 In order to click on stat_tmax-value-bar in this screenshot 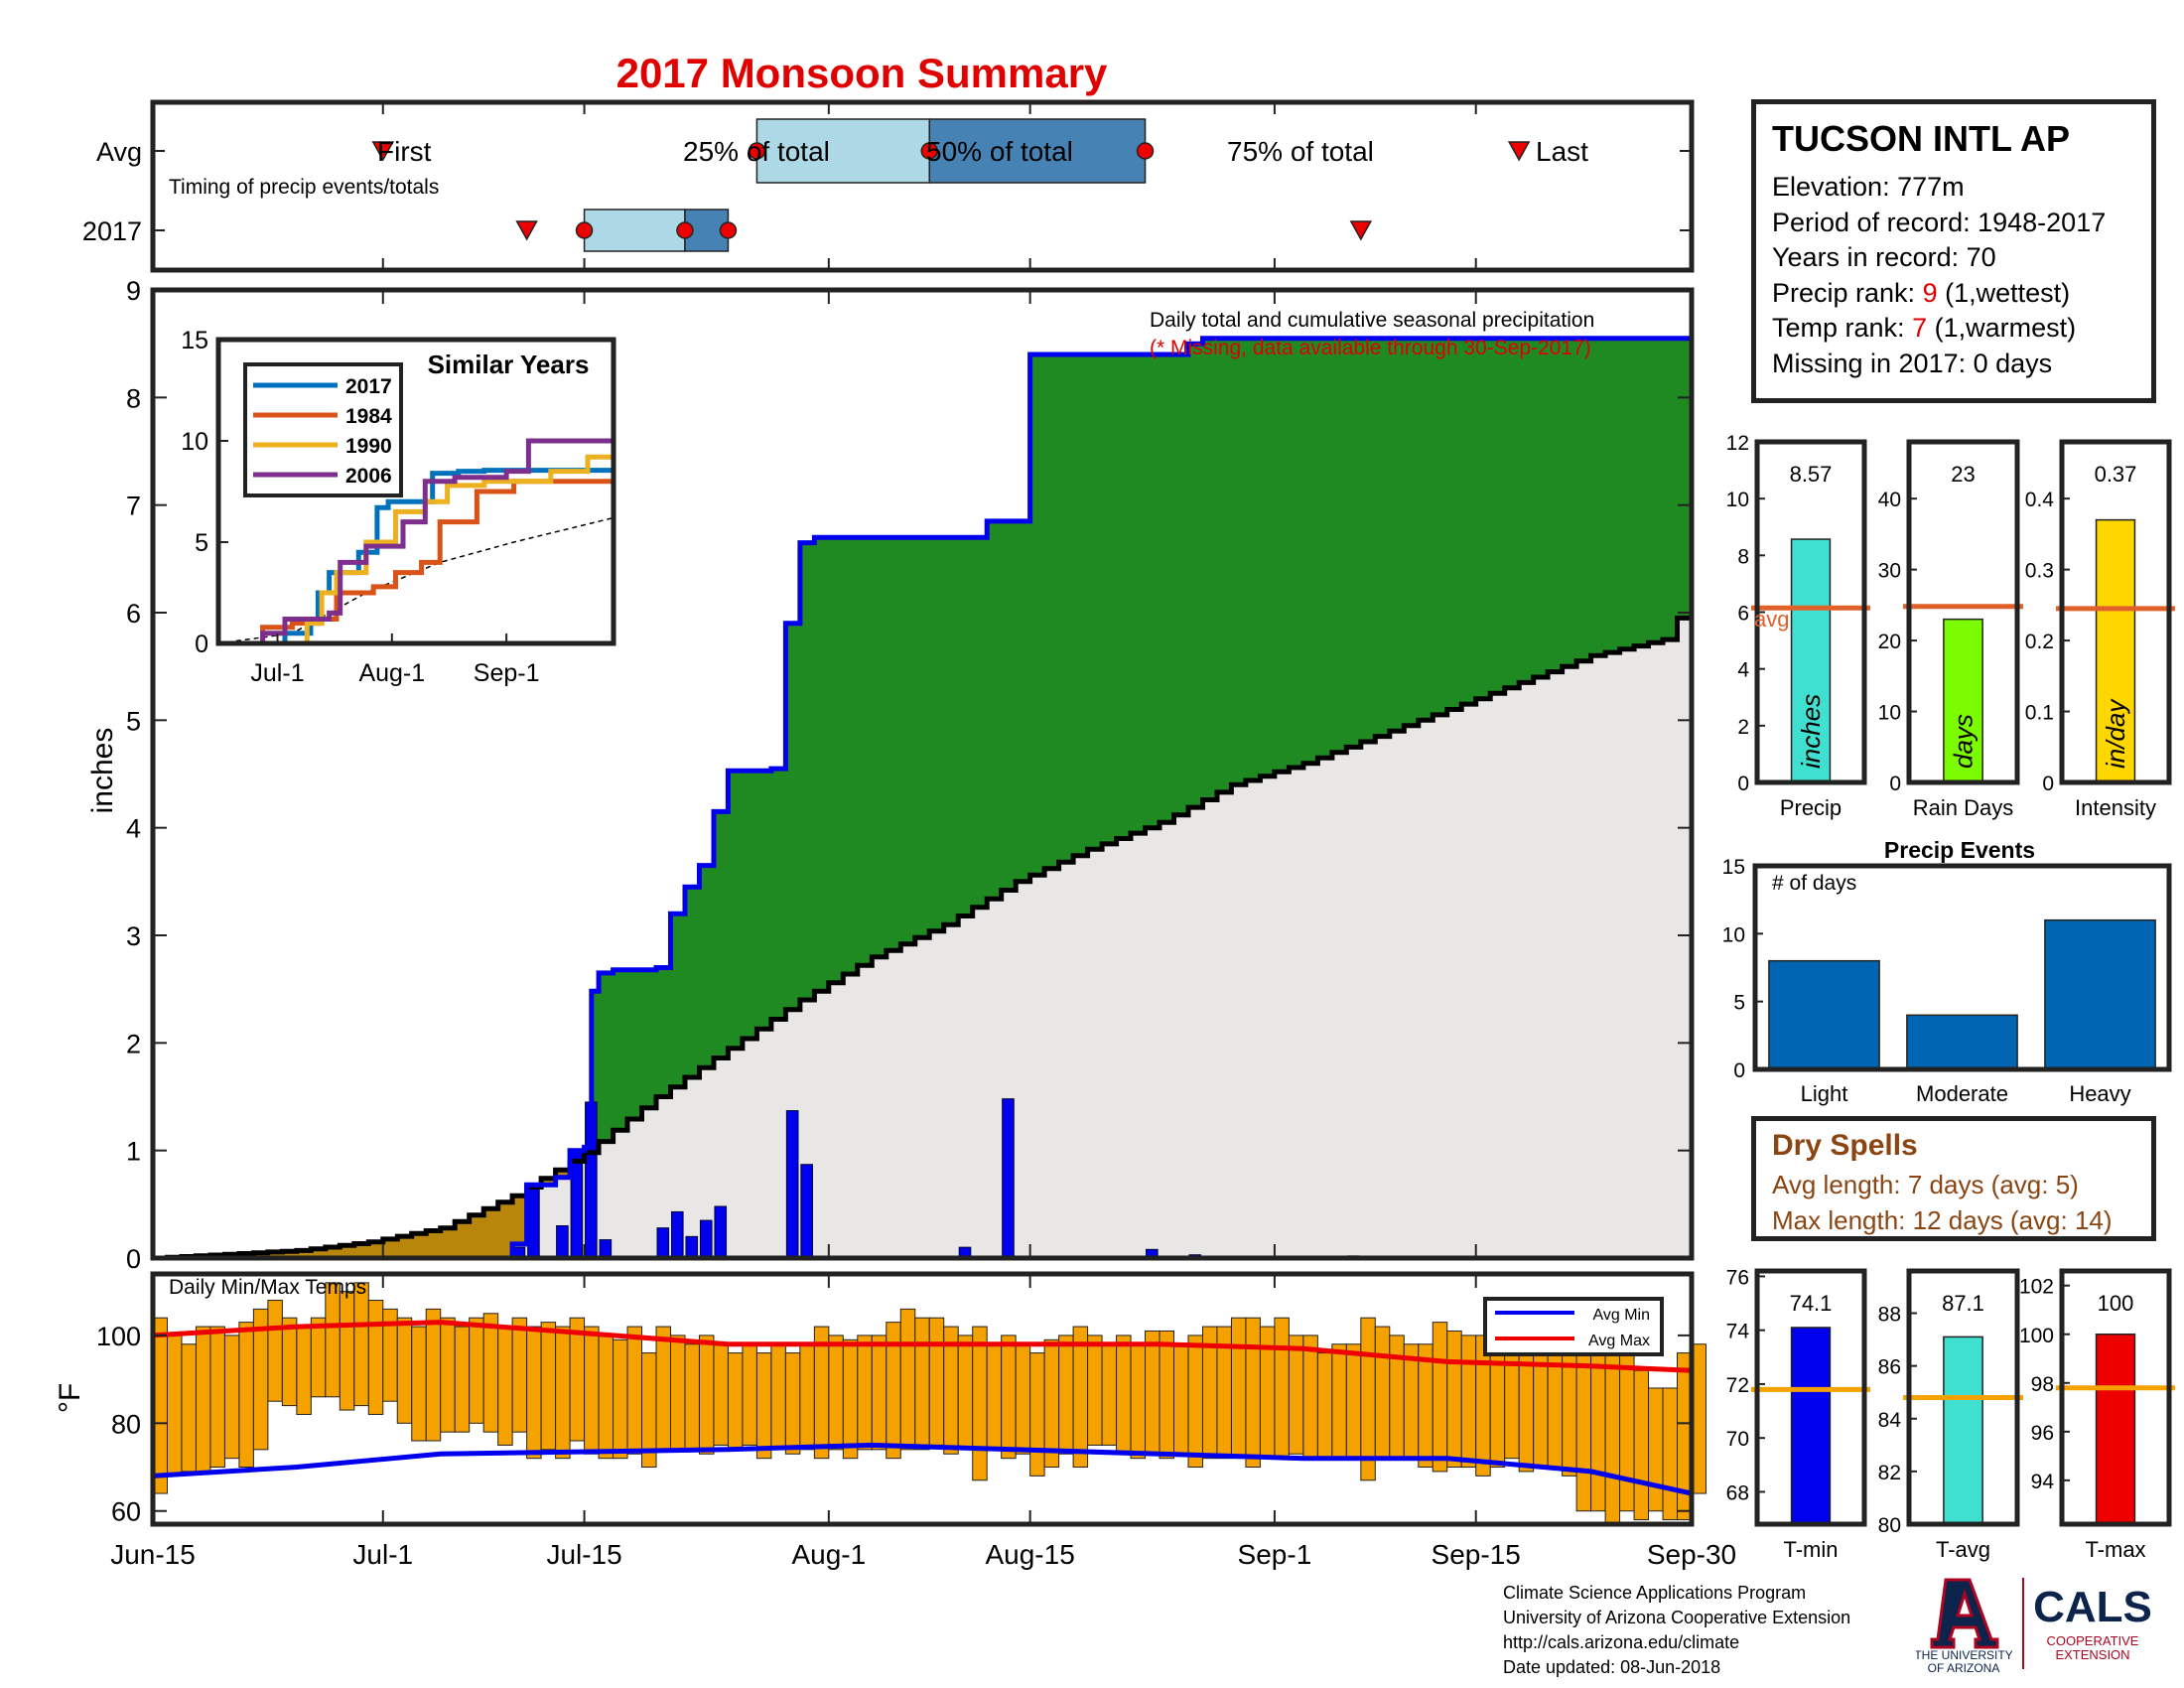, I will do `click(2115, 1429)`.